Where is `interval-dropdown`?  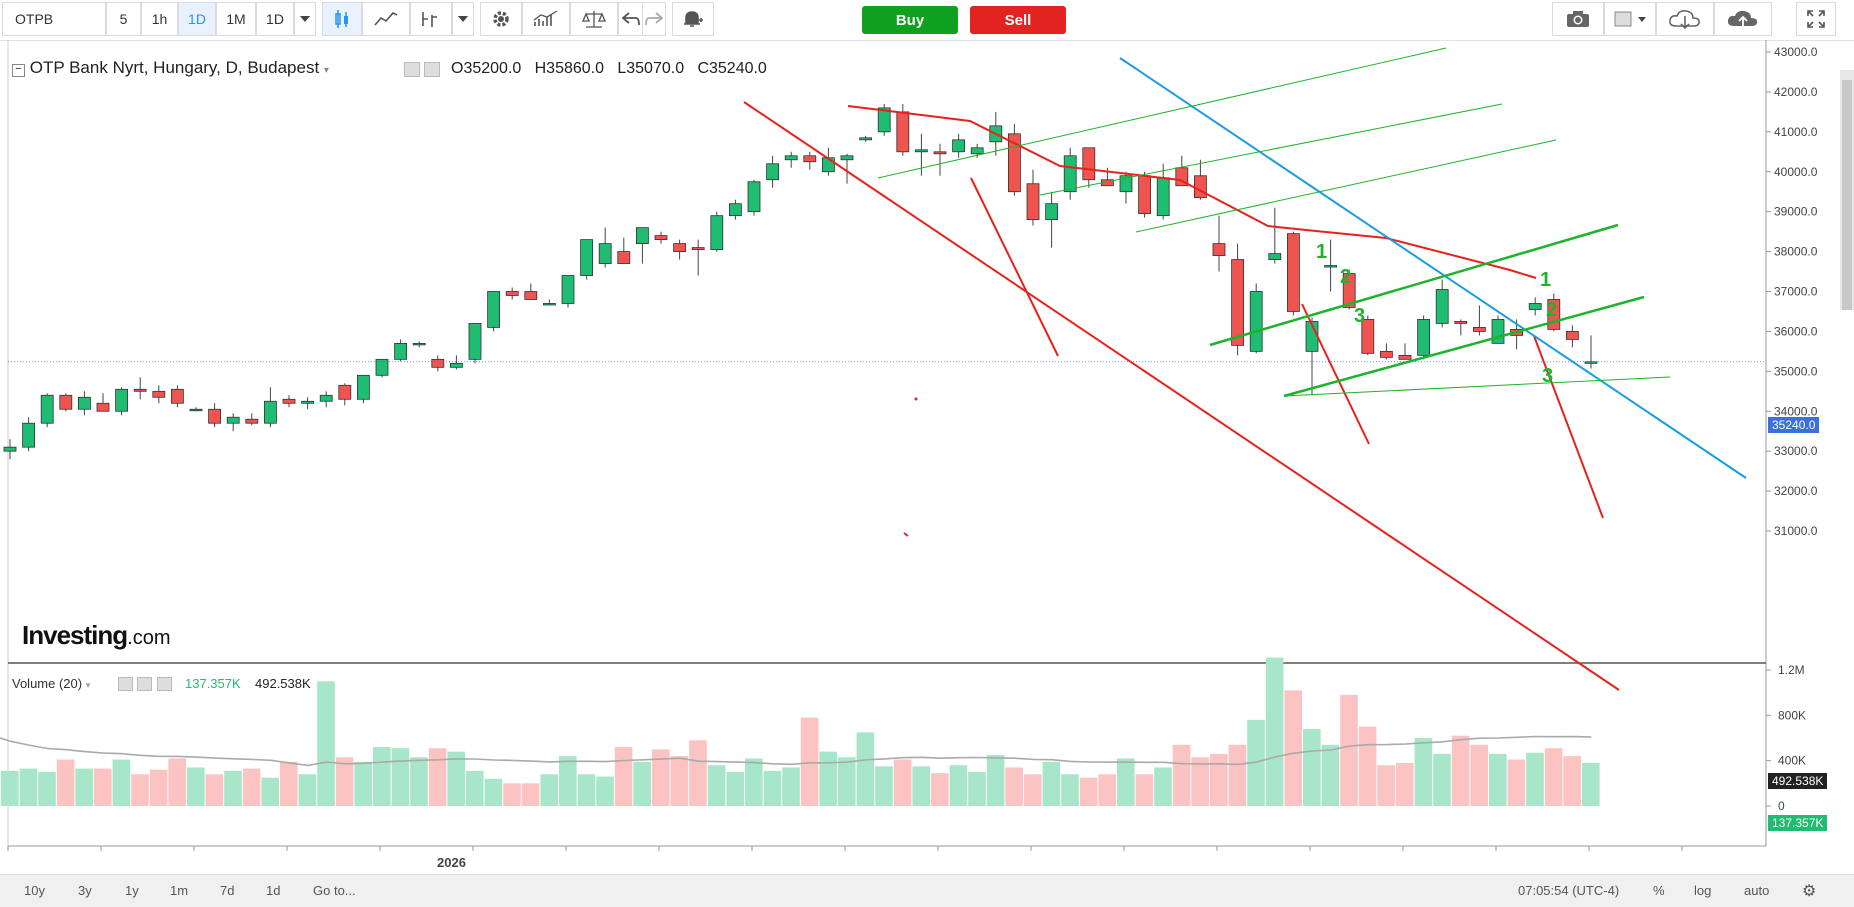
interval-dropdown is located at coordinates (305, 19).